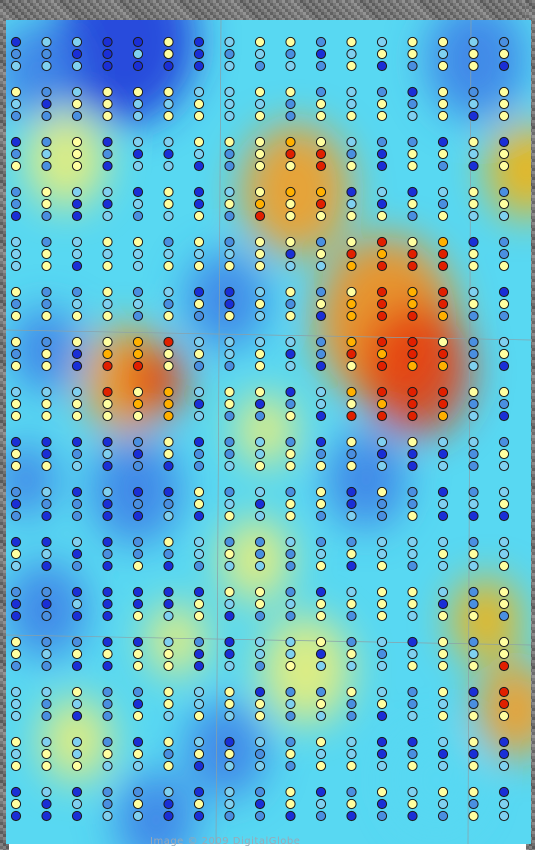  Describe the element at coordinates (267, 11) in the screenshot. I see `frame-texture-top` at that location.